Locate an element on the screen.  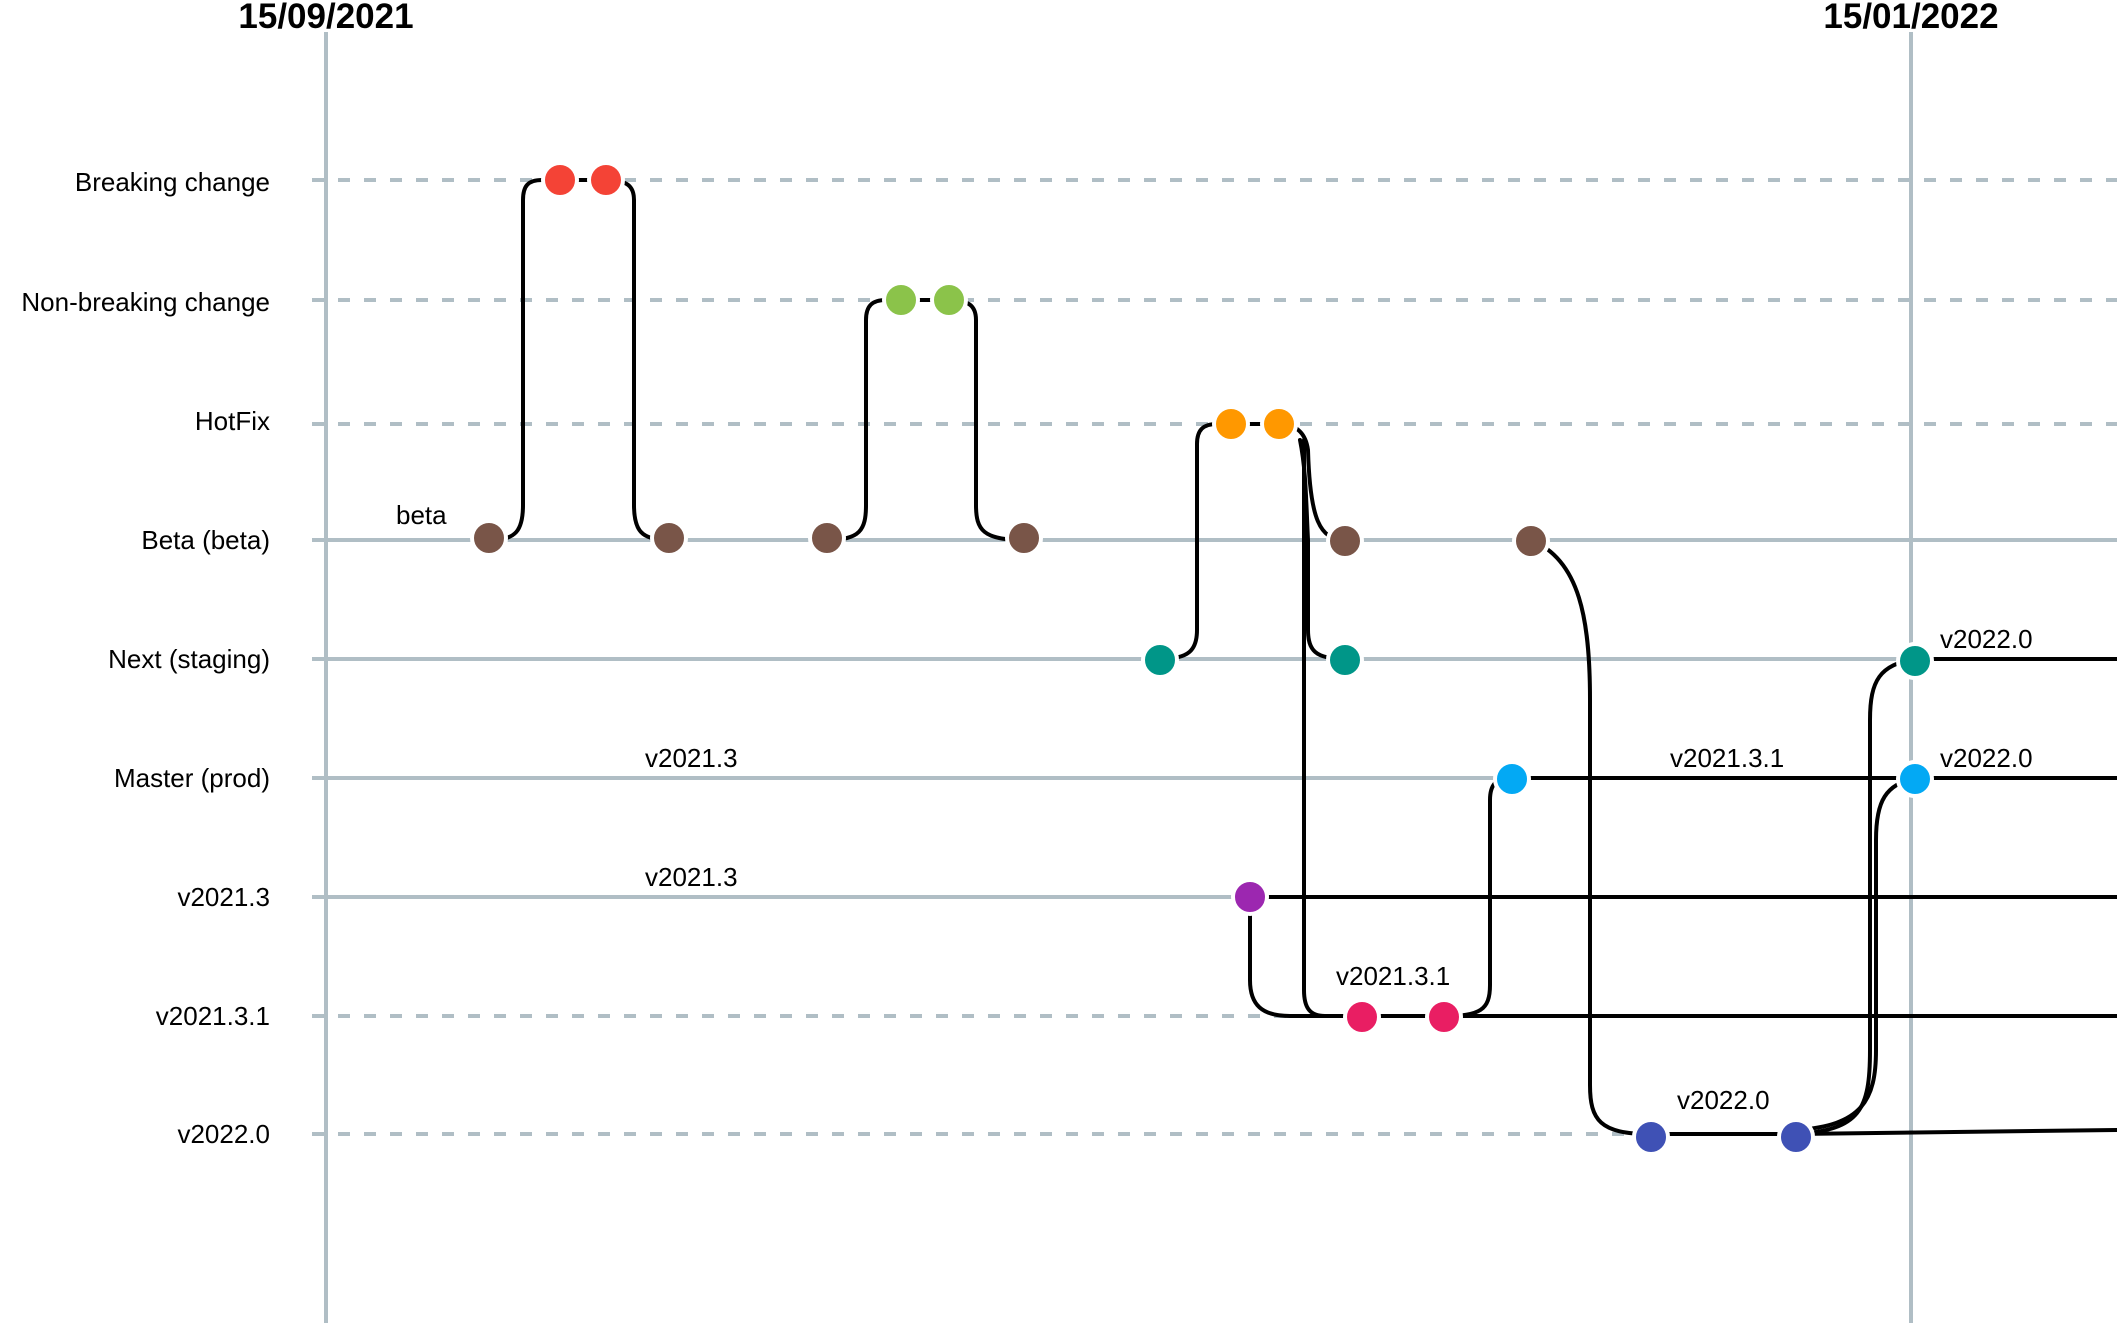
commit-v2022-0-b is located at coordinates (1796, 1137).